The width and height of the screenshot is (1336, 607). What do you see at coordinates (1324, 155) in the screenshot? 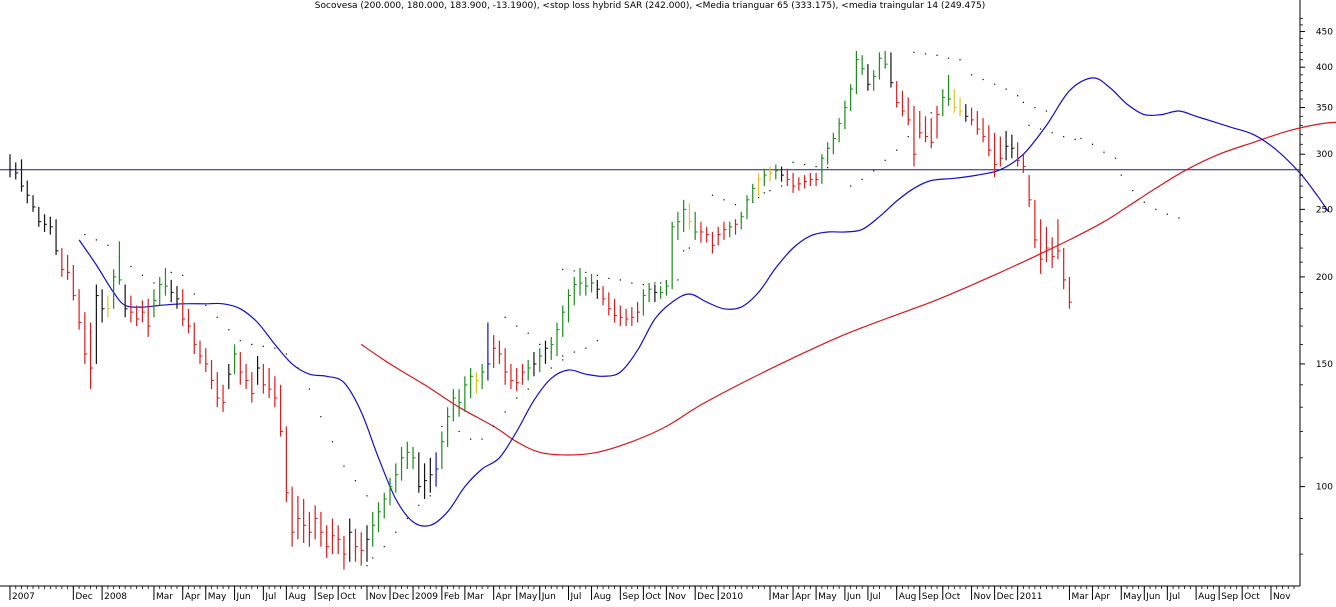
I see `y-tick-label: 300` at bounding box center [1324, 155].